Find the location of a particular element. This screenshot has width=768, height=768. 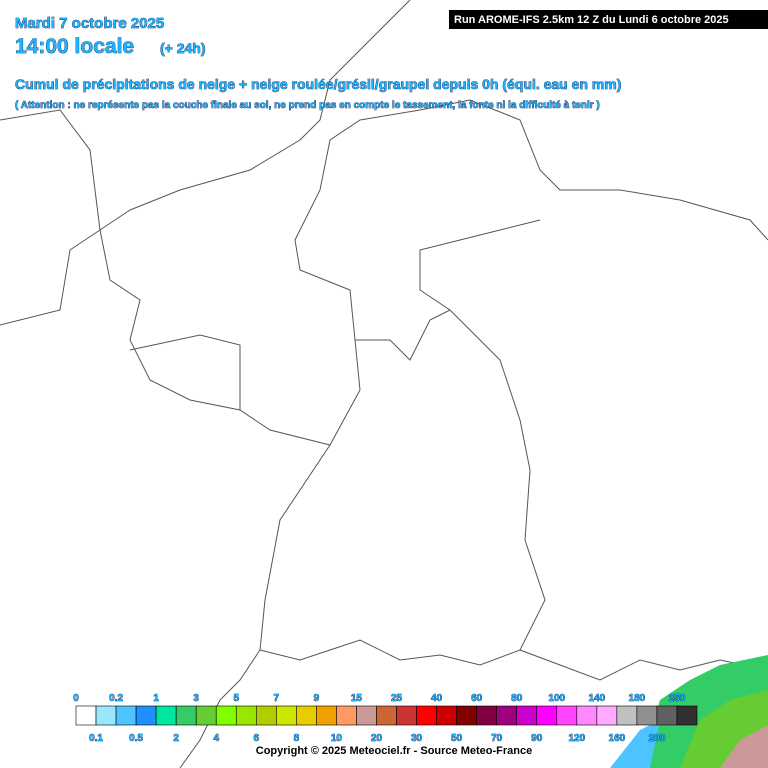

legend-label: 5 is located at coordinates (236, 698).